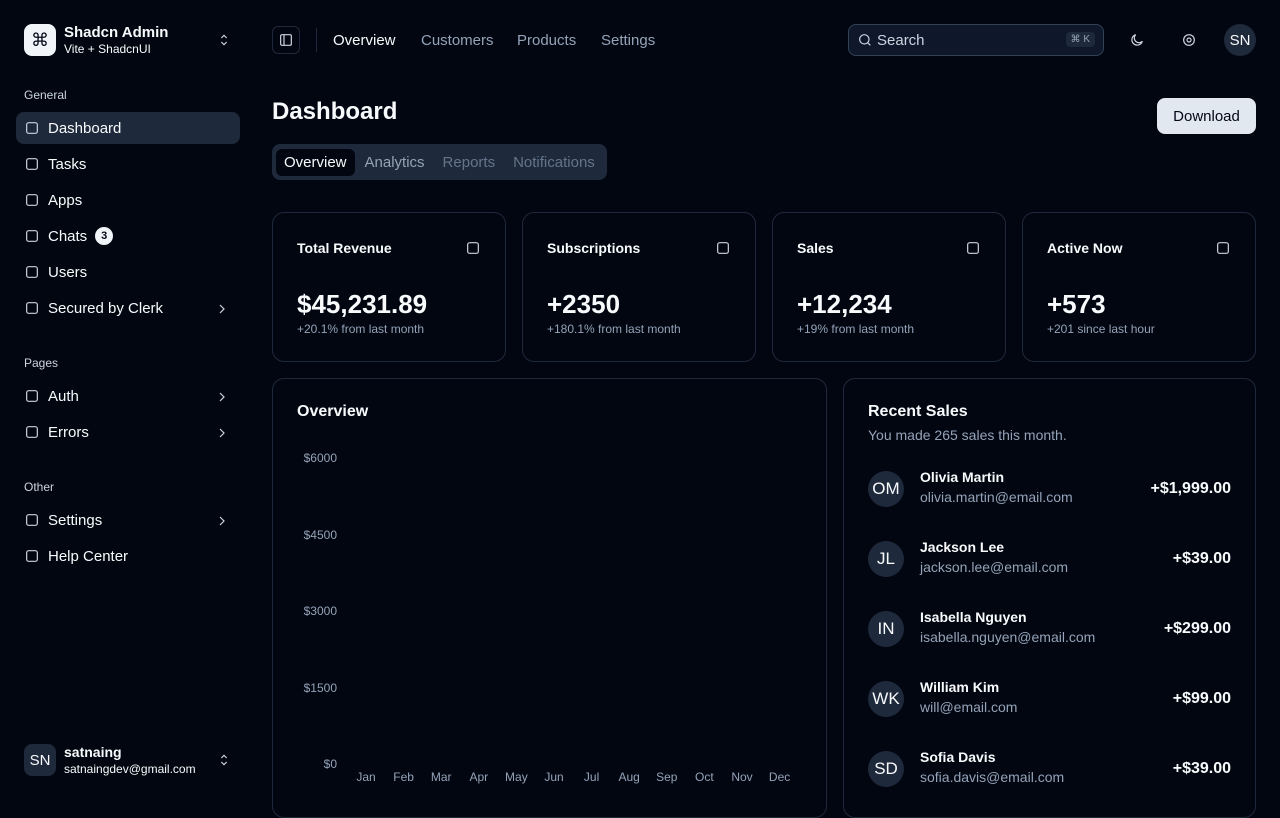 The height and width of the screenshot is (818, 1280). Describe the element at coordinates (128, 164) in the screenshot. I see `nav-item: Tasks` at that location.